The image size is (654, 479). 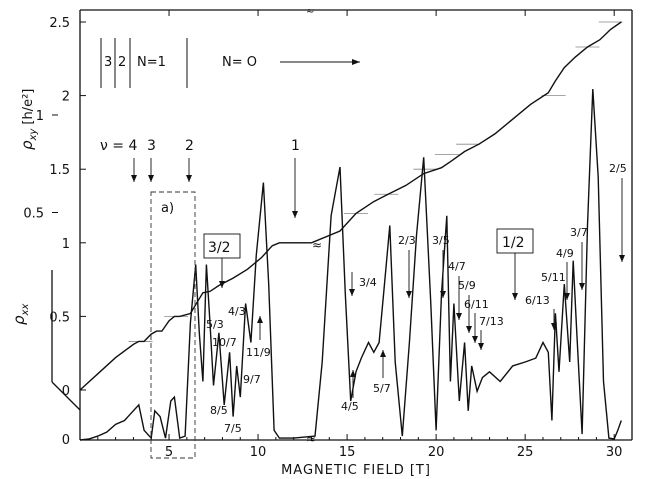 I want to click on frac49-arrow-head, so click(x=567, y=296).